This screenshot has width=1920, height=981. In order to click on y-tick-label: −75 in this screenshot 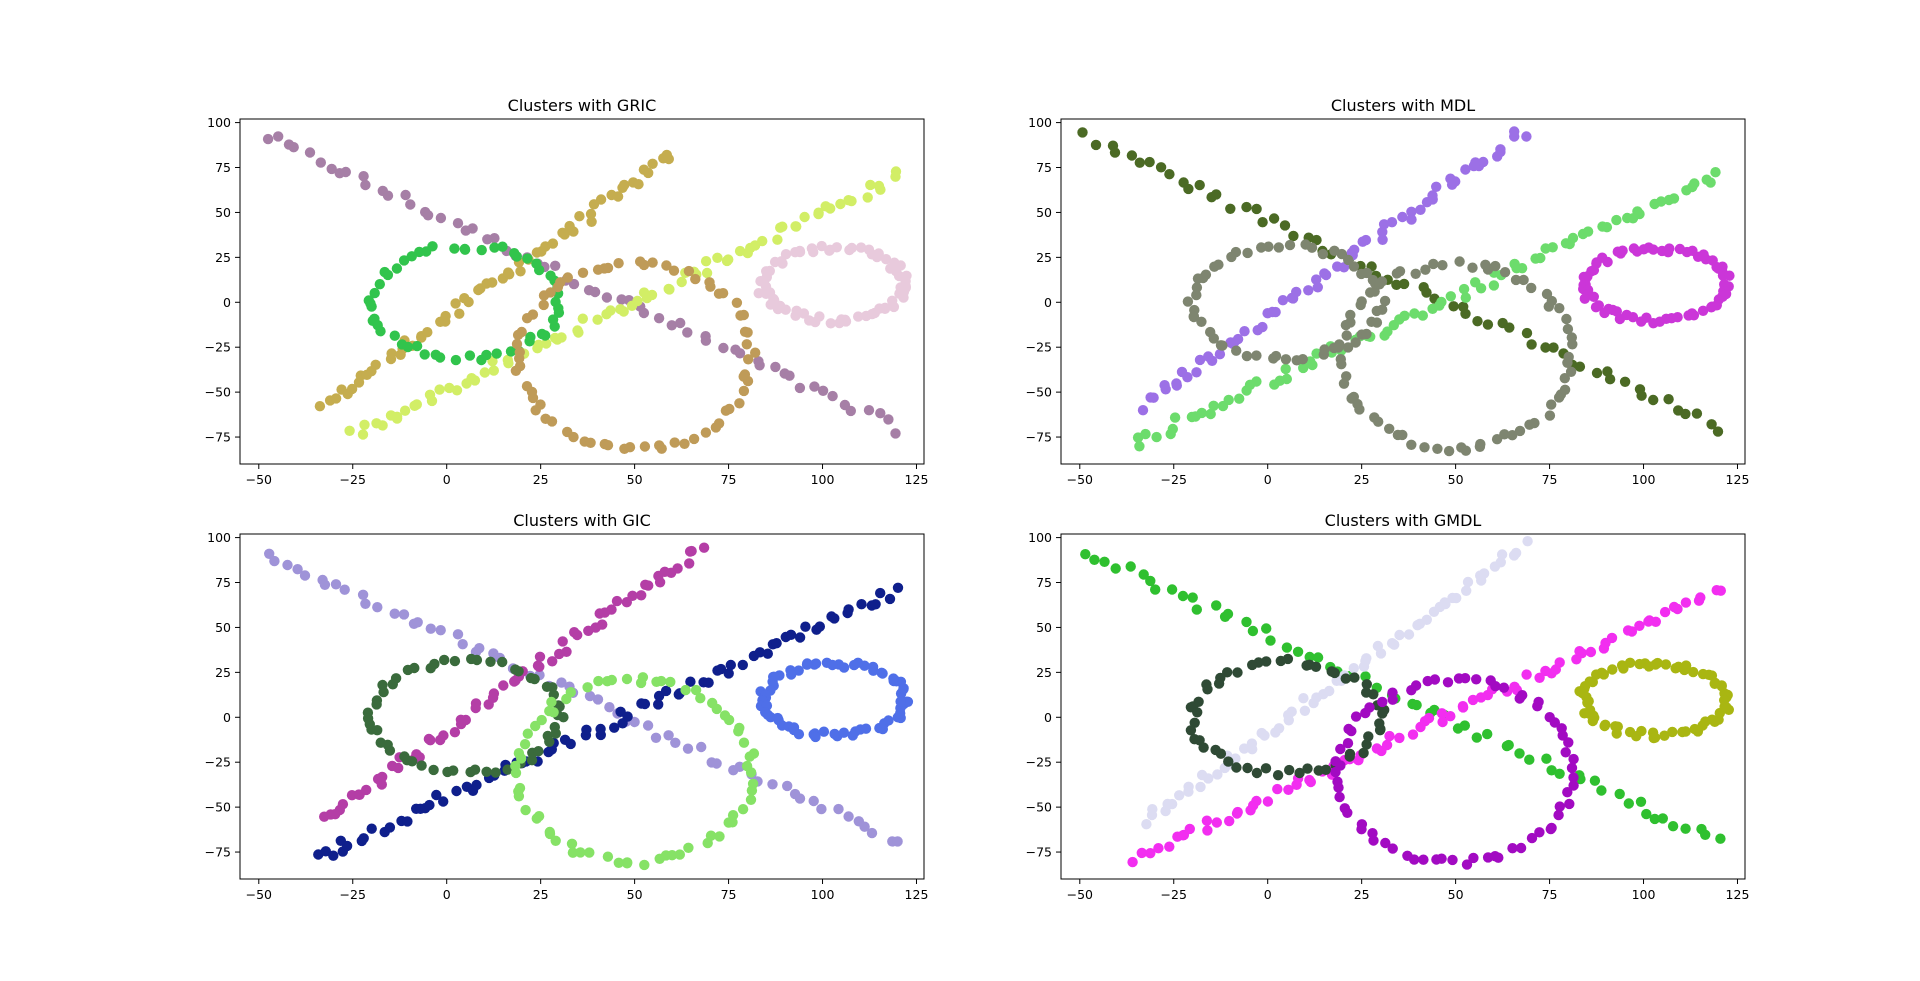, I will do `click(1039, 852)`.